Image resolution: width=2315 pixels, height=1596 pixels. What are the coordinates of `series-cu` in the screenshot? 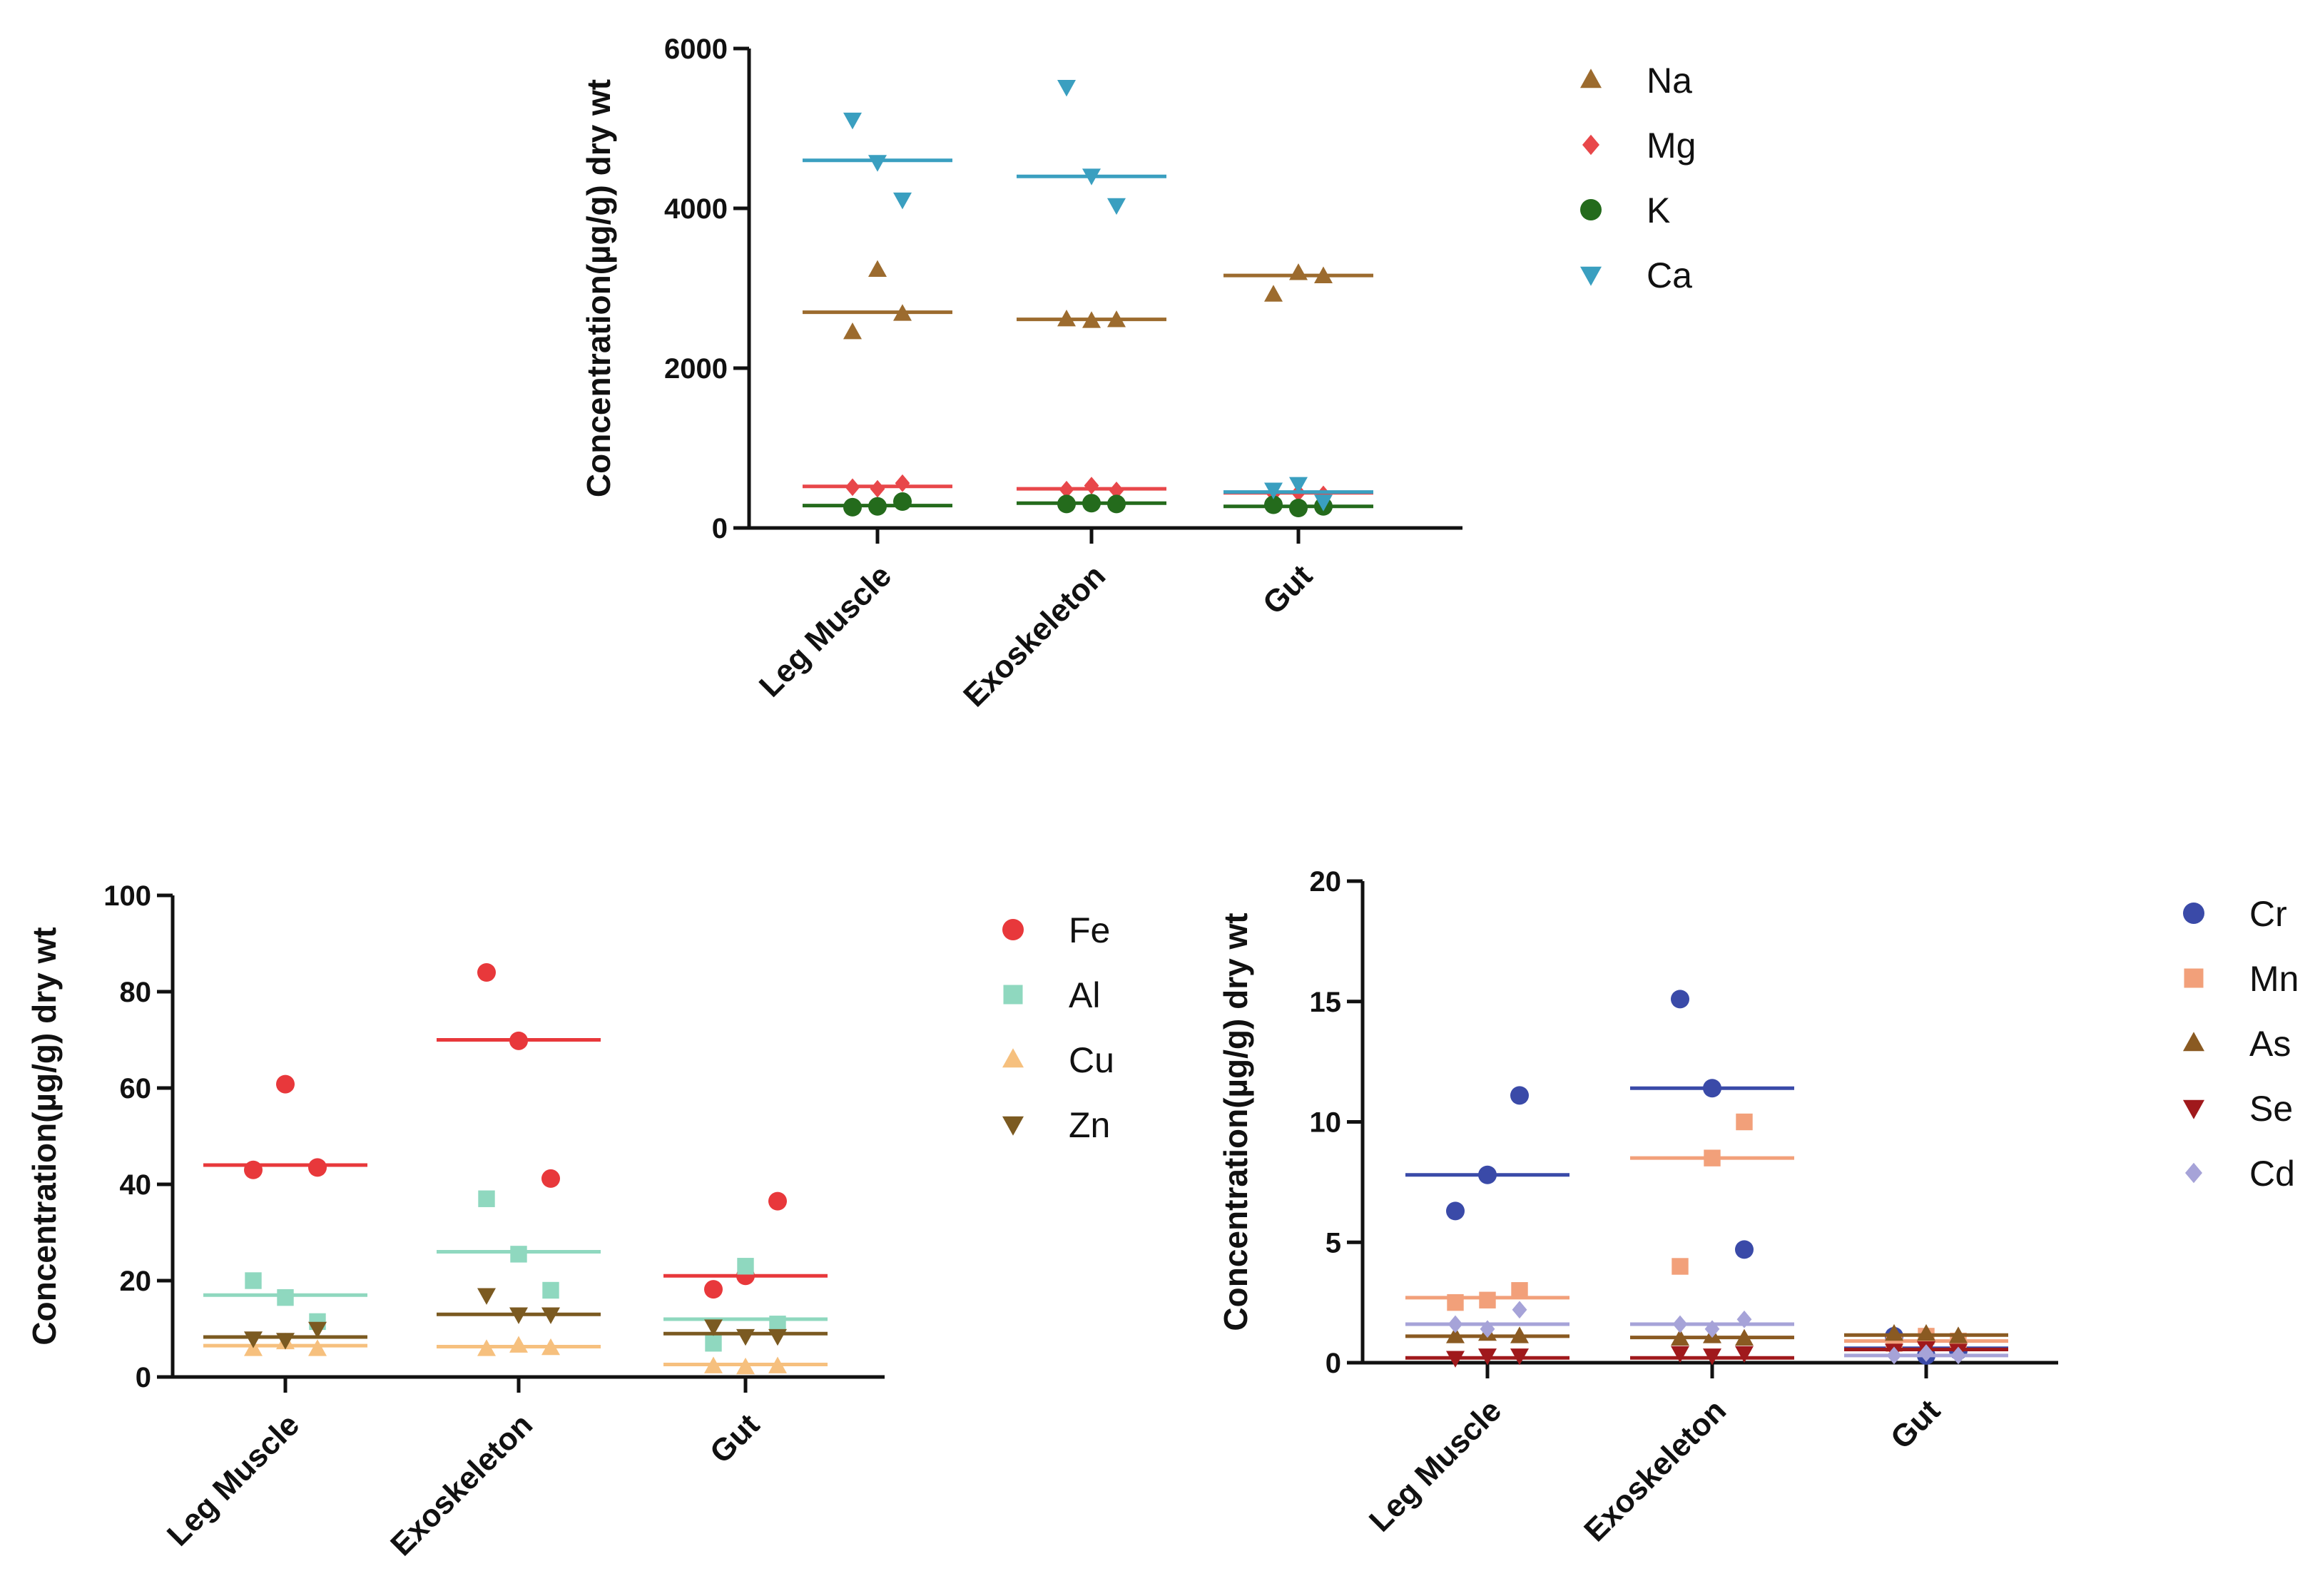 It's located at (515, 1353).